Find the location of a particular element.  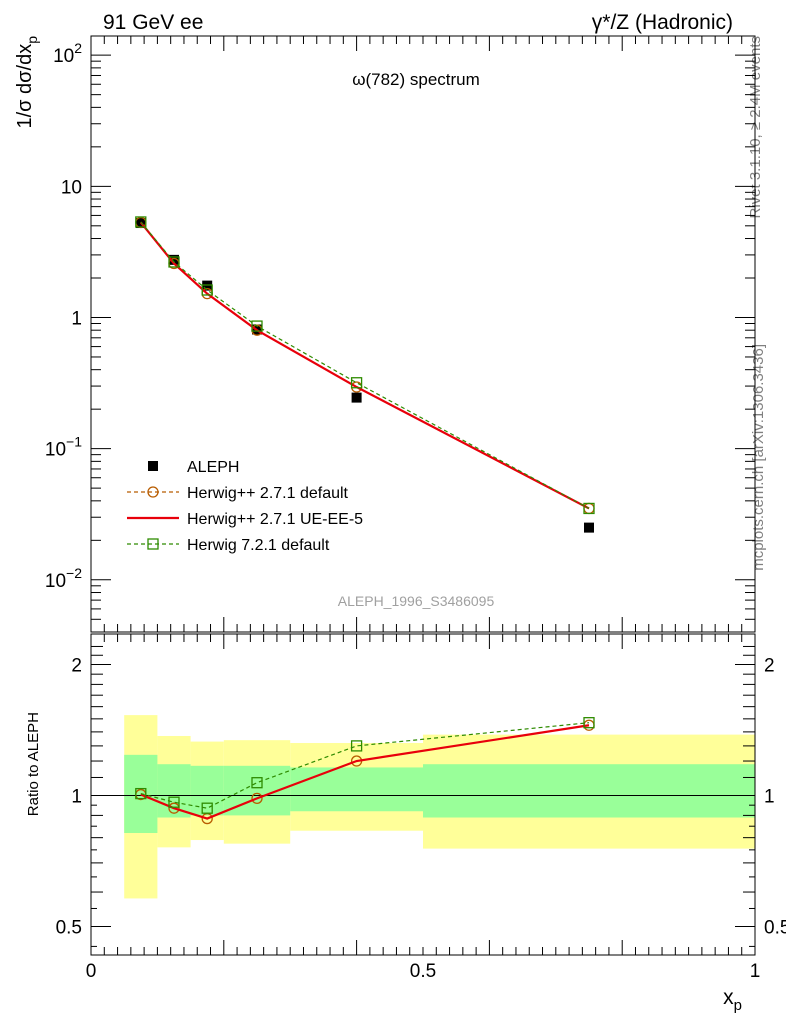

ratio-y-tick-label-right: 1 is located at coordinates (769, 796).